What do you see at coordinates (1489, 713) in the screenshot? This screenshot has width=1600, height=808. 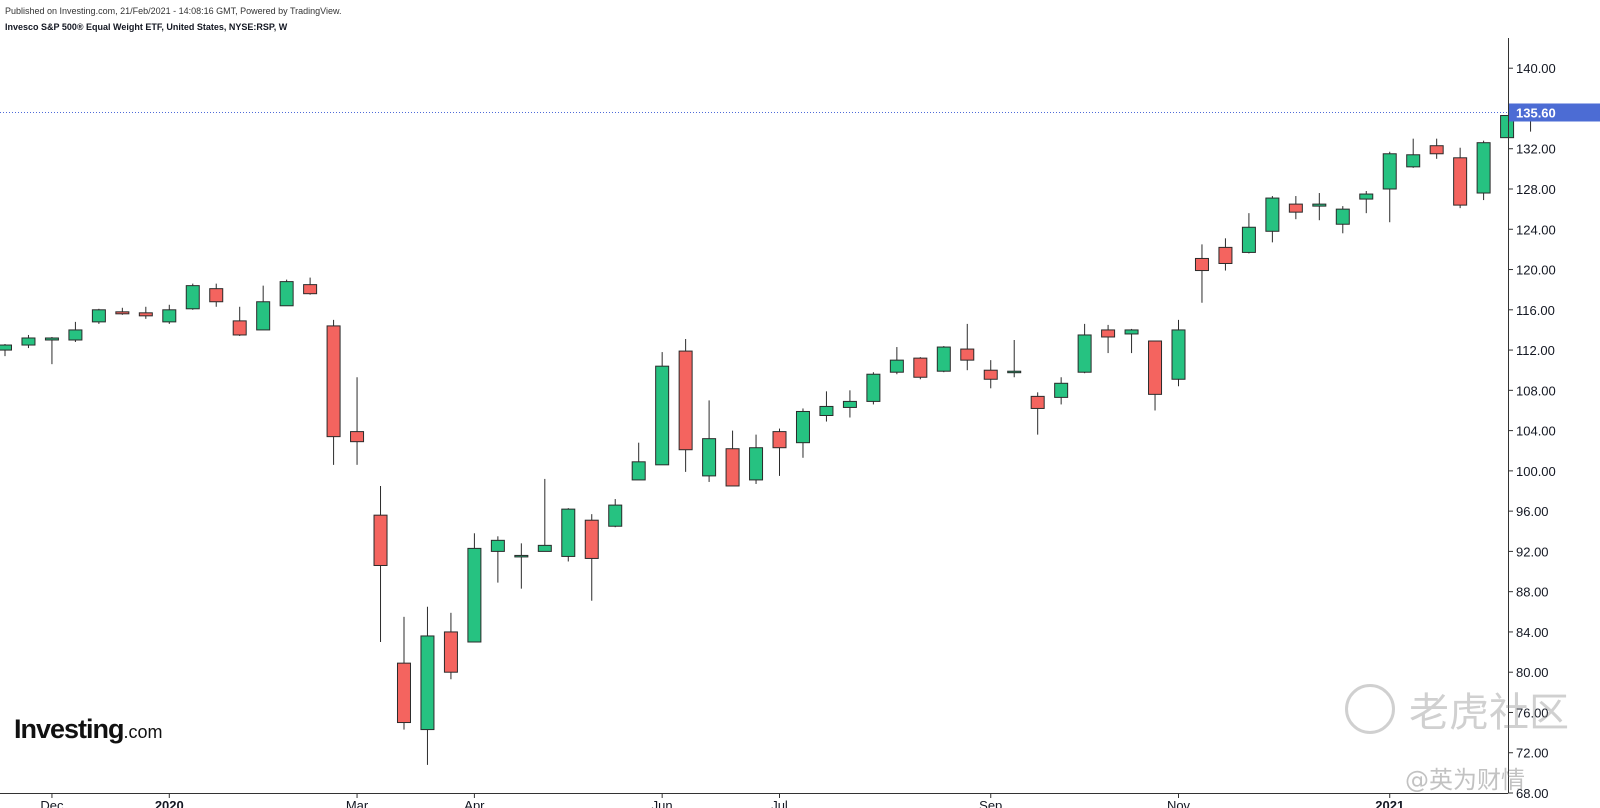 I see `watermark-text: 老虎社区` at bounding box center [1489, 713].